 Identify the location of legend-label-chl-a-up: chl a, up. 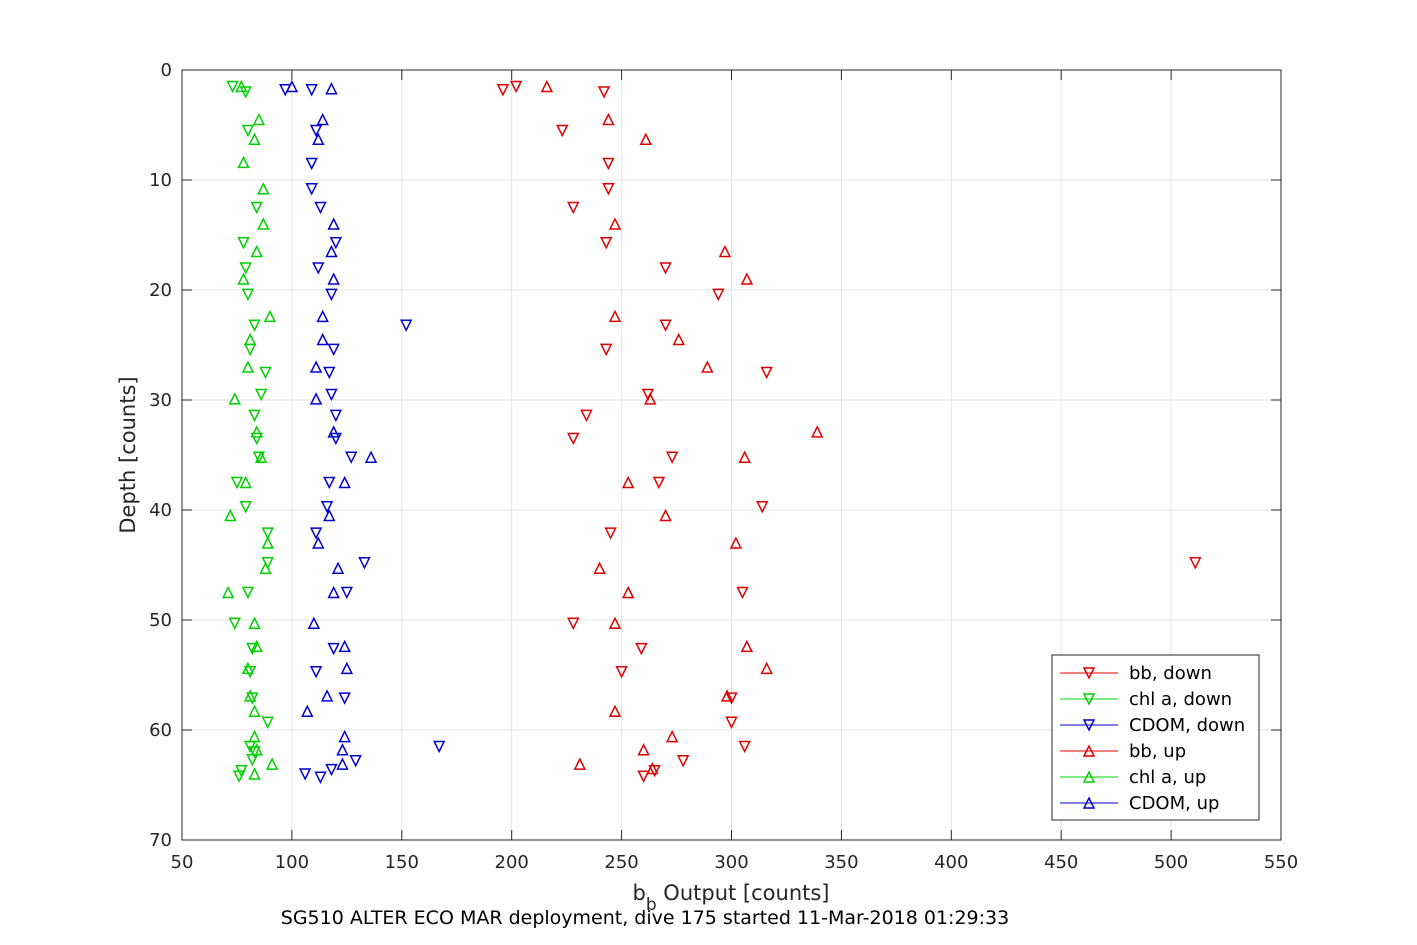
(1167, 777).